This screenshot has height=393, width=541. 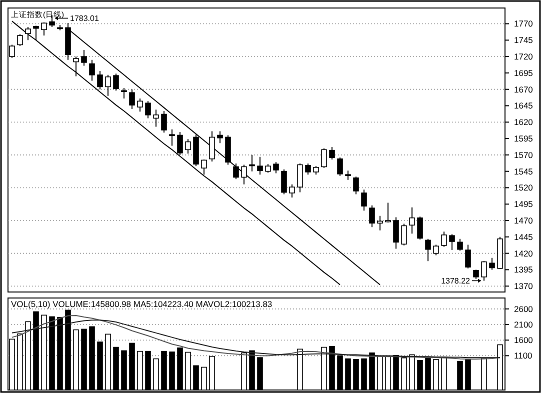 What do you see at coordinates (524, 269) in the screenshot?
I see `y-tick-label: 1395` at bounding box center [524, 269].